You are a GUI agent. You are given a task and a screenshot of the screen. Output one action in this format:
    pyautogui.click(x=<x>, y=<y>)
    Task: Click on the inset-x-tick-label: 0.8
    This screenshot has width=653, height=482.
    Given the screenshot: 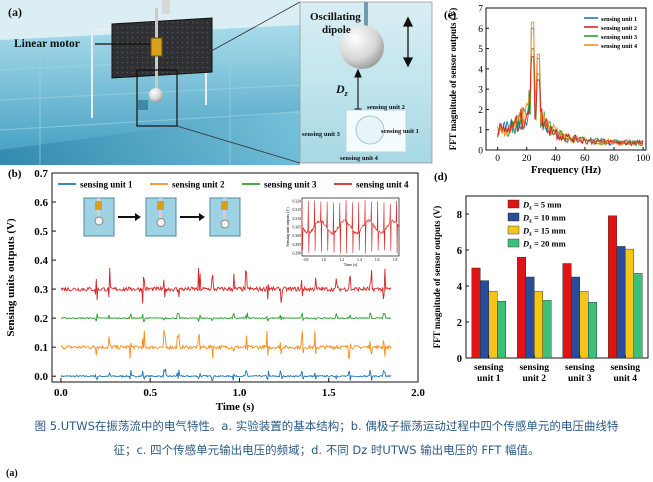 What is the action you would take?
    pyautogui.click(x=306, y=260)
    